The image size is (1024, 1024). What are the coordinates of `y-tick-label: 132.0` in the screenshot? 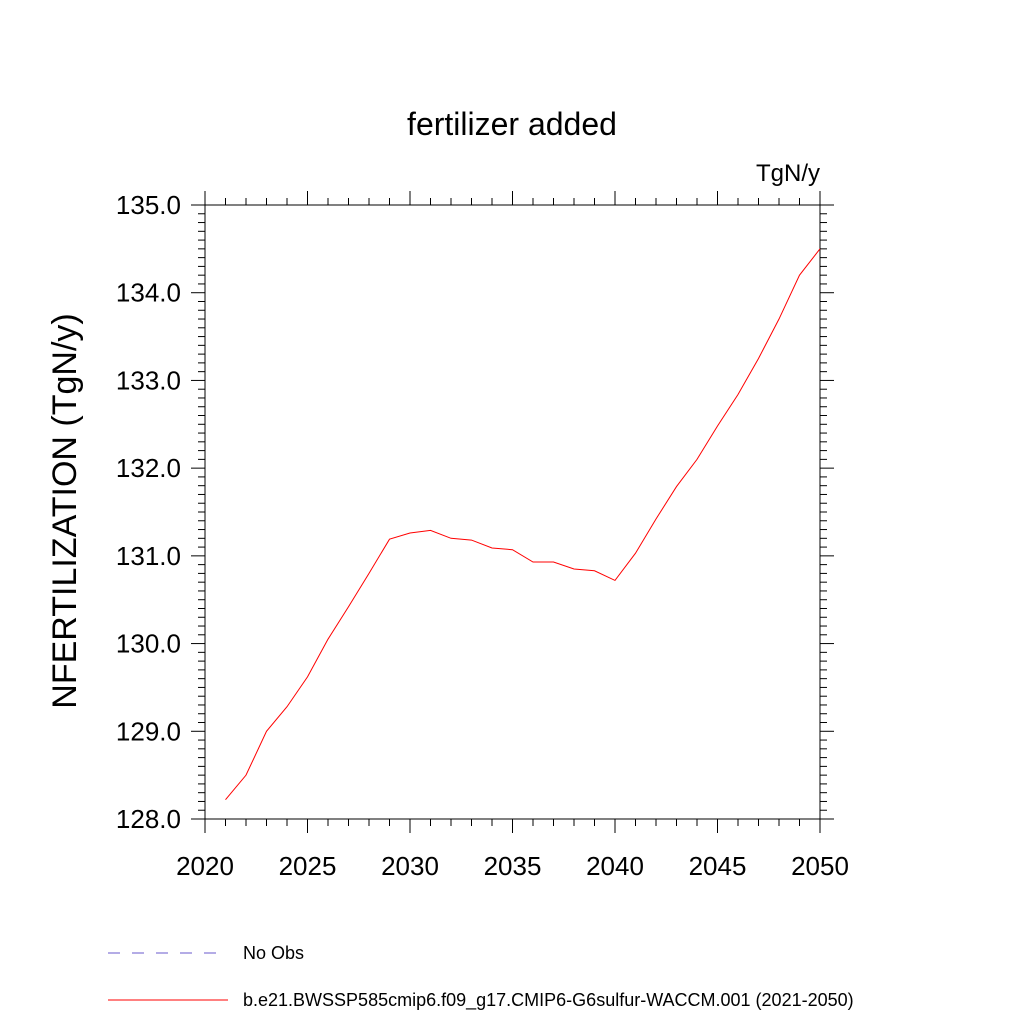 It's located at (148, 468).